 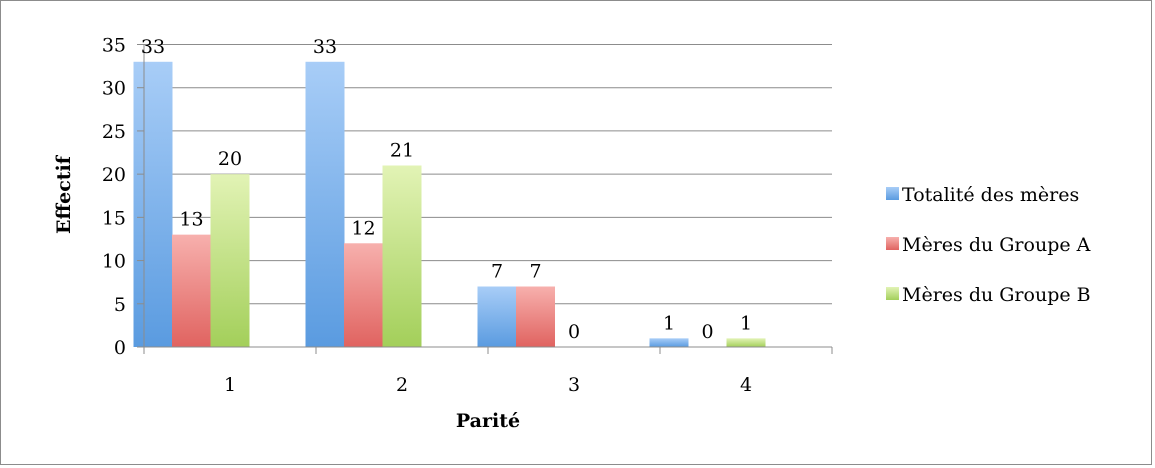 I want to click on legend-label: Mères du Groupe A, so click(x=996, y=245).